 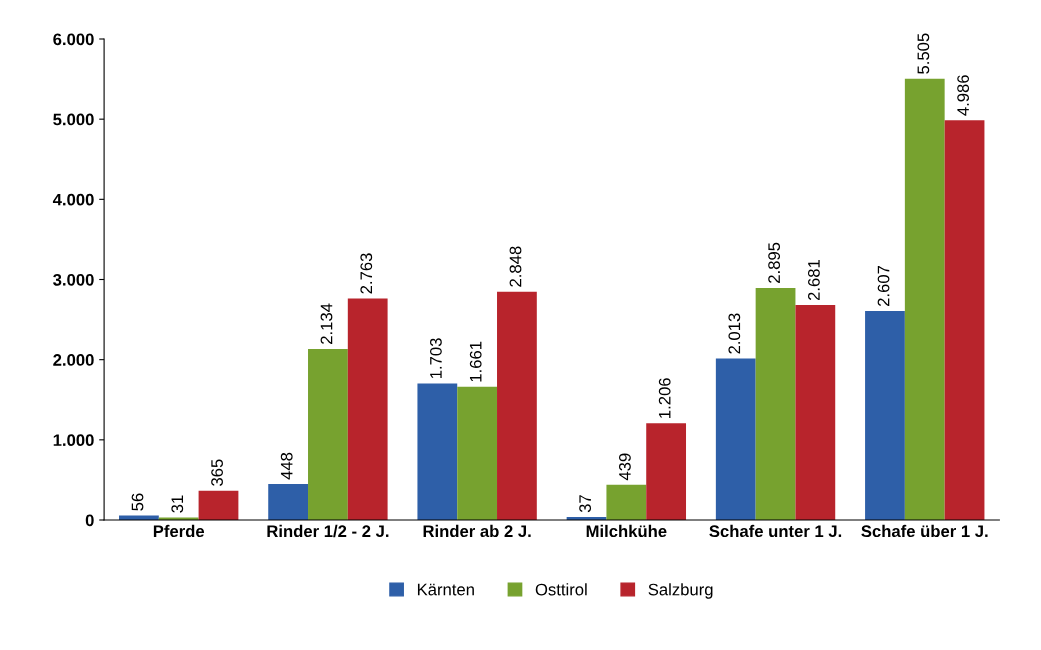 I want to click on data-label: 1.206, so click(x=664, y=398).